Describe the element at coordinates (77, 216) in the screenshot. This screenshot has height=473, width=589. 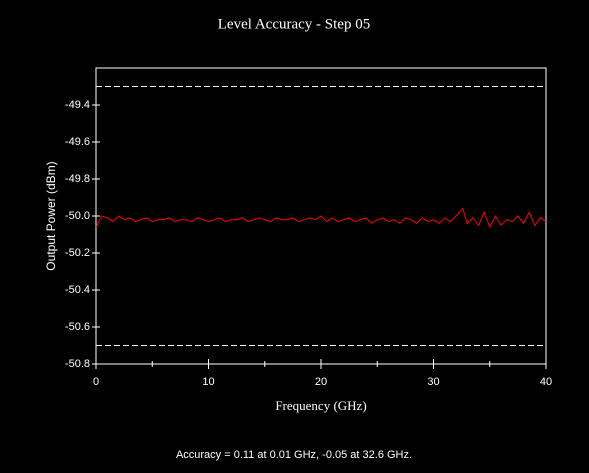
I see `y-tick-label: -50.0` at that location.